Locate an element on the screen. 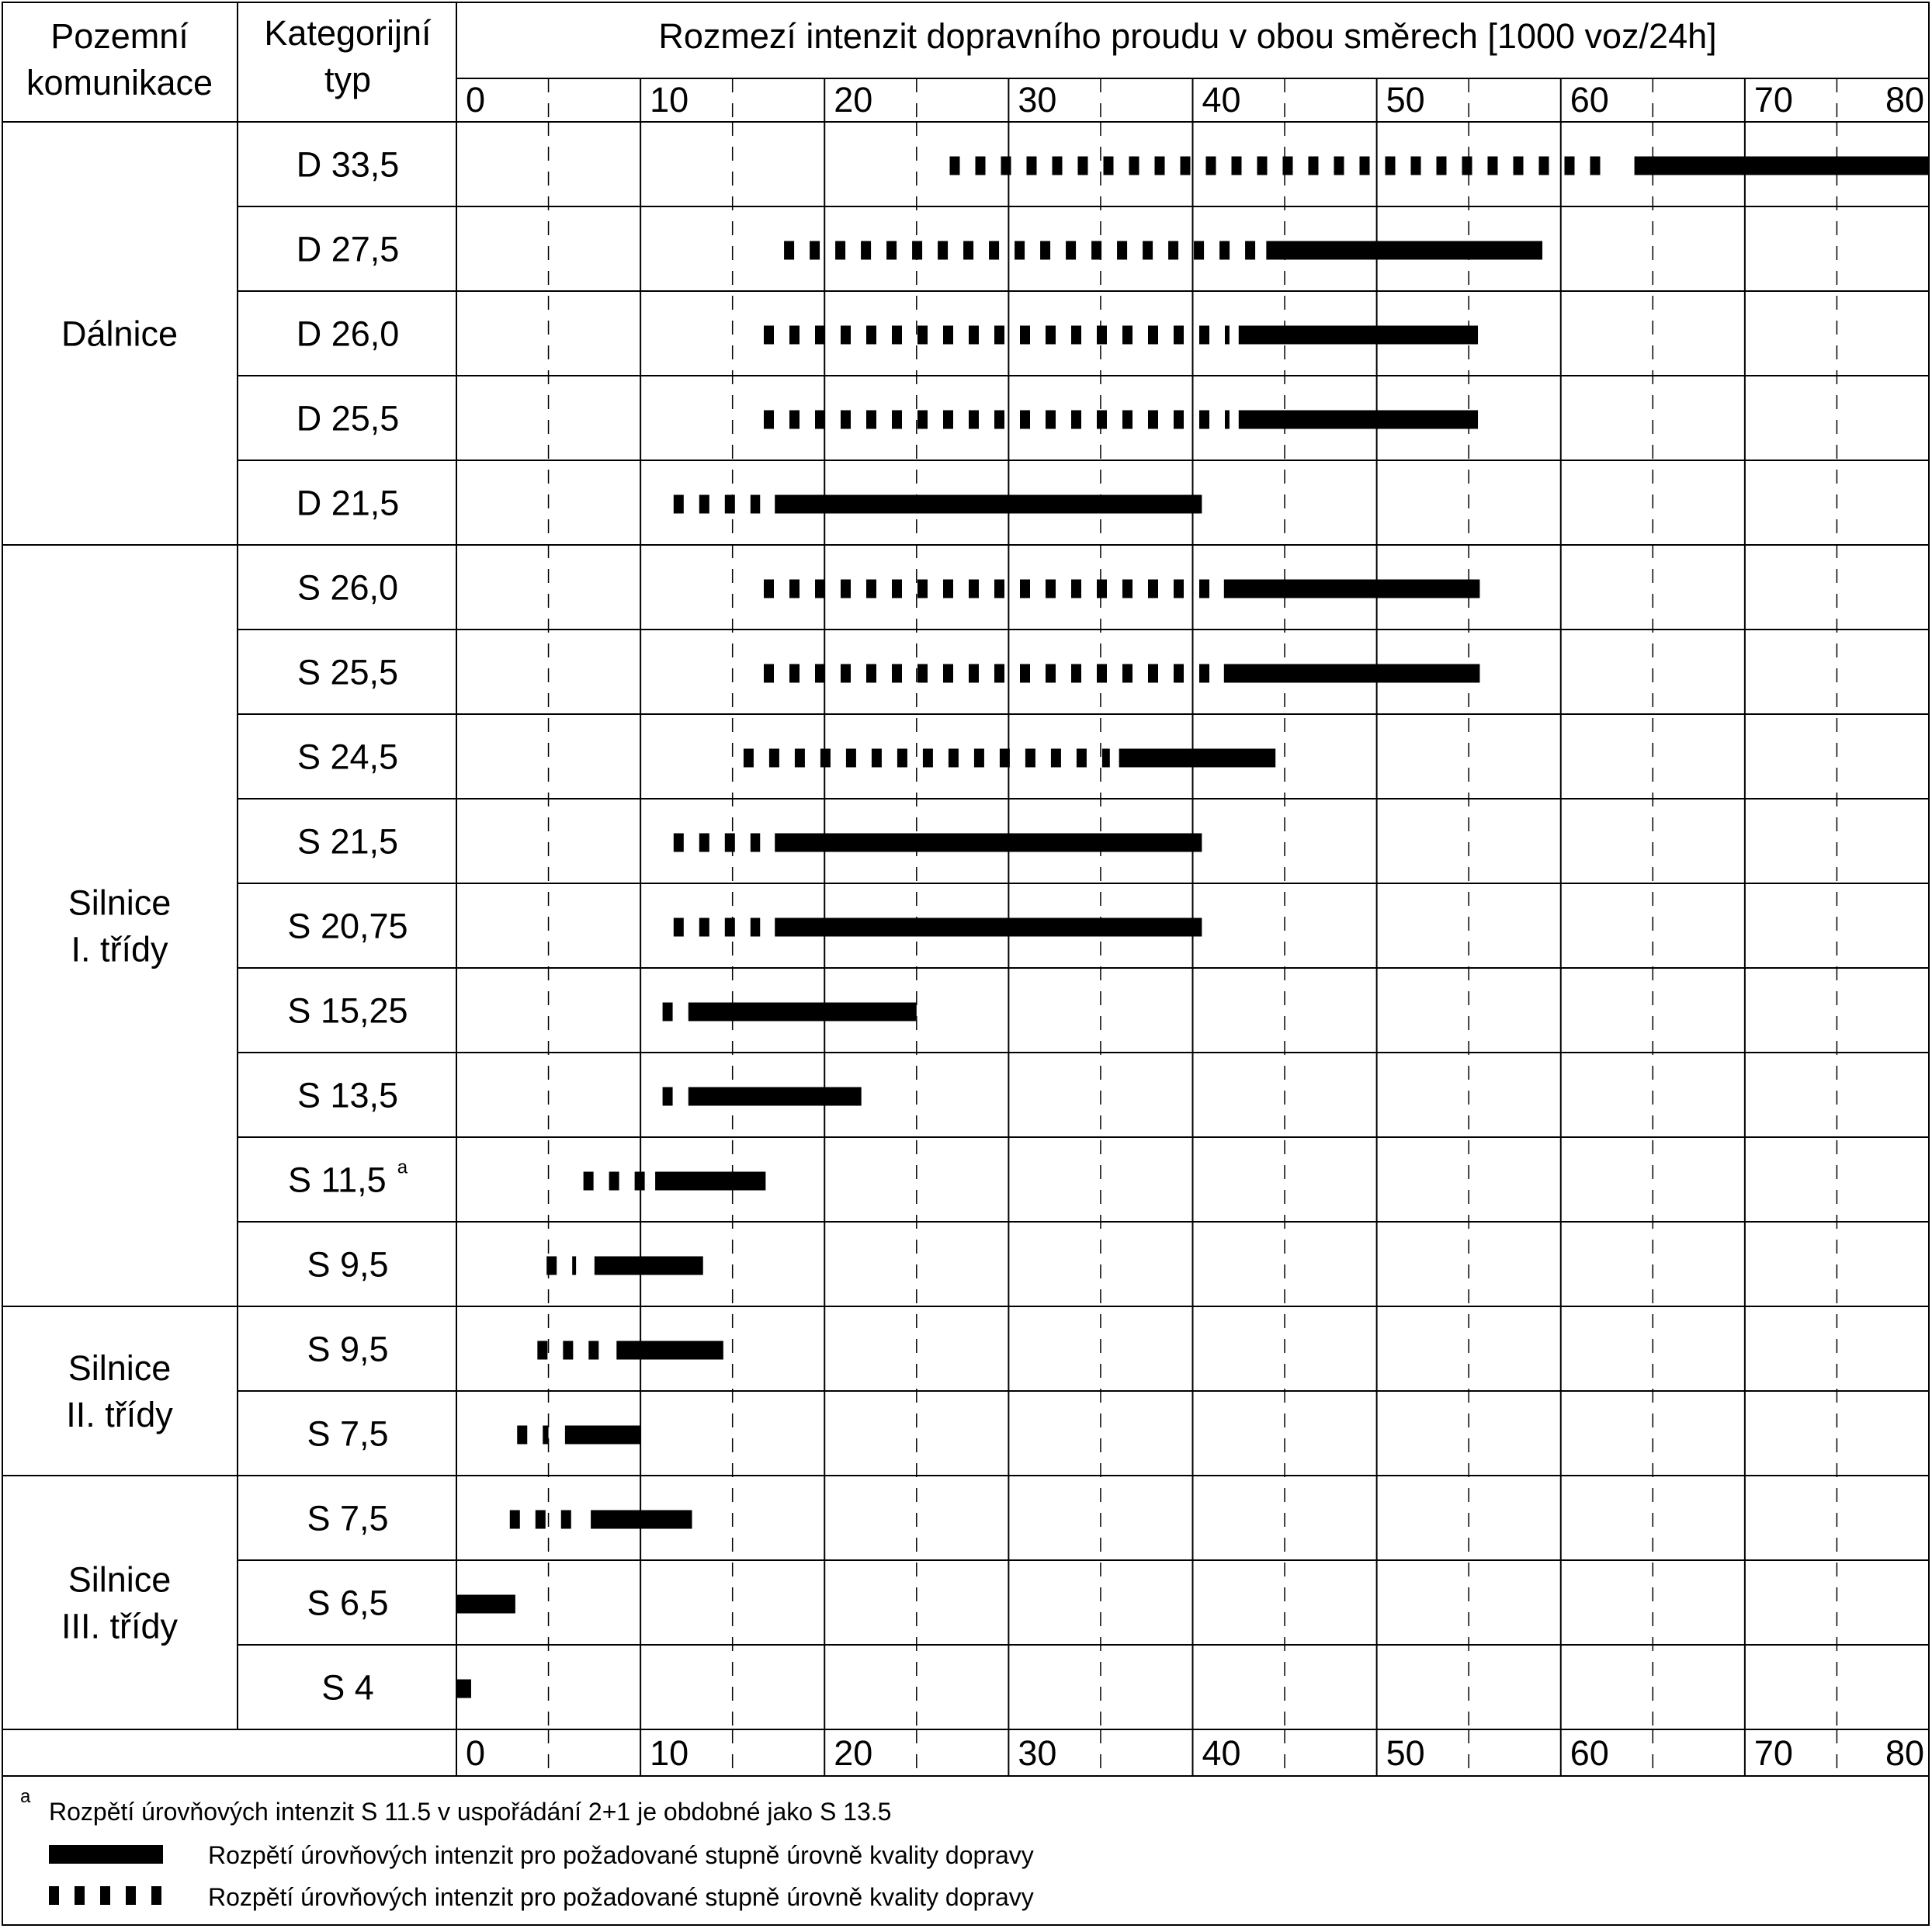  header-col2-line1: Kategorijní is located at coordinates (348, 33).